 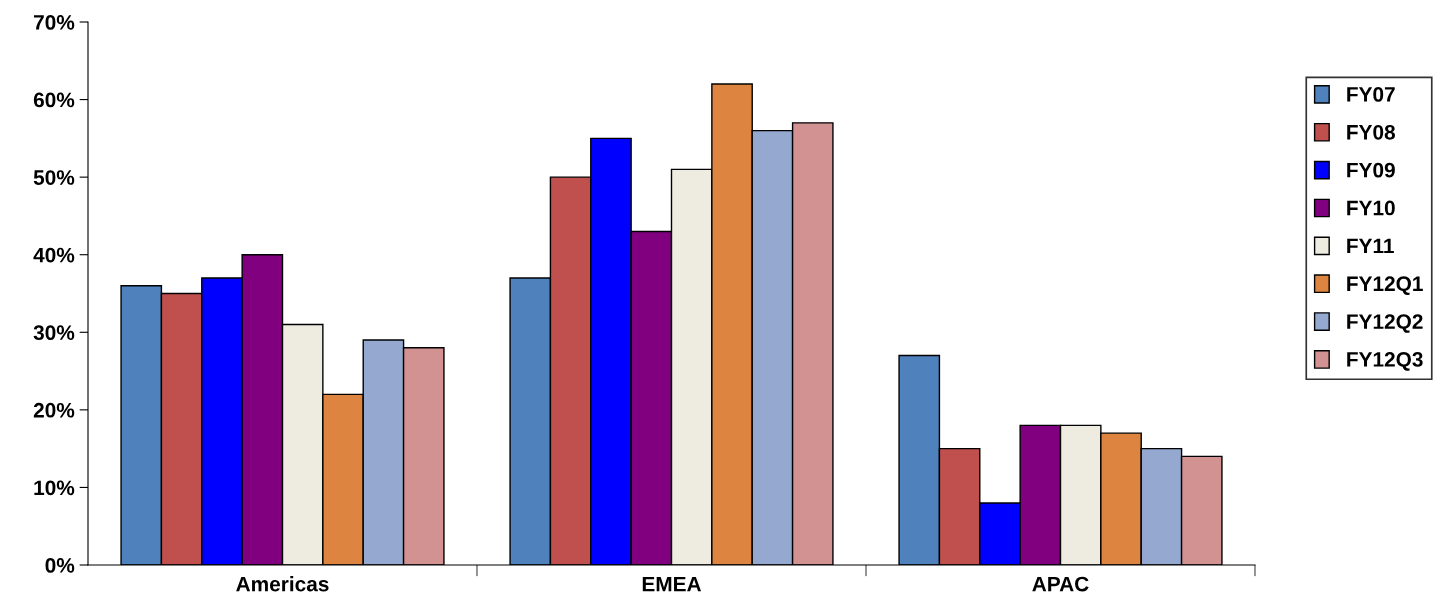 What do you see at coordinates (1371, 208) in the screenshot?
I see `legend-label: FY10` at bounding box center [1371, 208].